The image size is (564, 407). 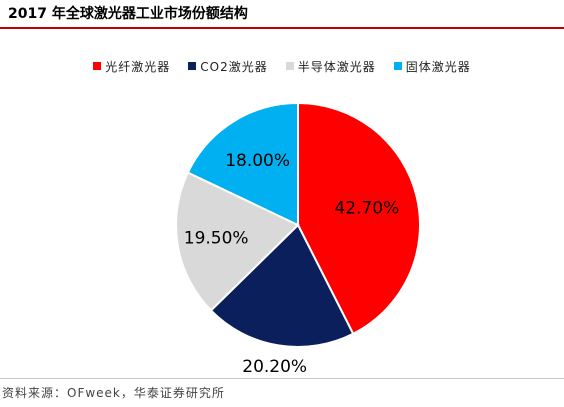 I want to click on legend-item-semiconductor: 半导体激光器, so click(x=330, y=66).